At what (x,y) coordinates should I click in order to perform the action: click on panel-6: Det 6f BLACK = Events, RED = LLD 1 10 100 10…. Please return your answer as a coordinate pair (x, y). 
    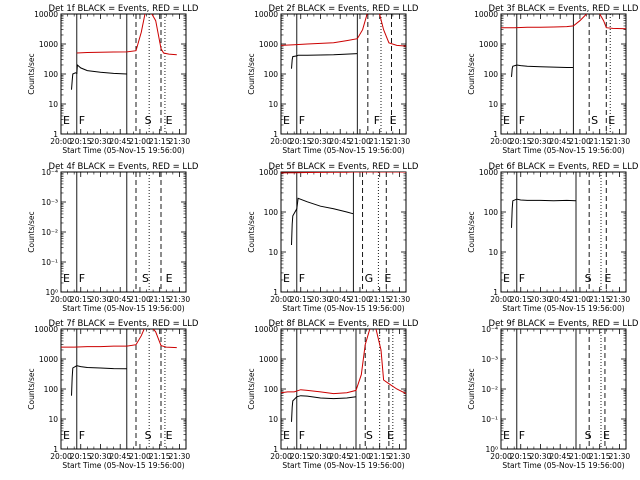
    Looking at the image, I should click on (553, 237).